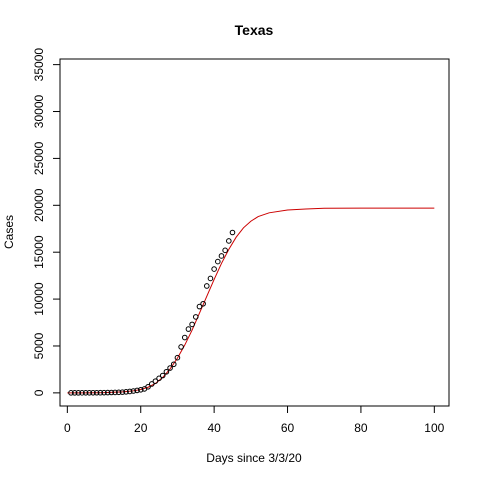  What do you see at coordinates (67, 428) in the screenshot?
I see `x-tick-label: 0` at bounding box center [67, 428].